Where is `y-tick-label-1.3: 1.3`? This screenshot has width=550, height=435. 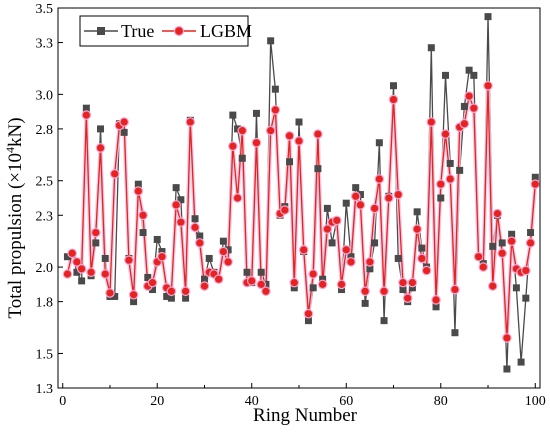 y-tick-label-1.3: 1.3 is located at coordinates (45, 389).